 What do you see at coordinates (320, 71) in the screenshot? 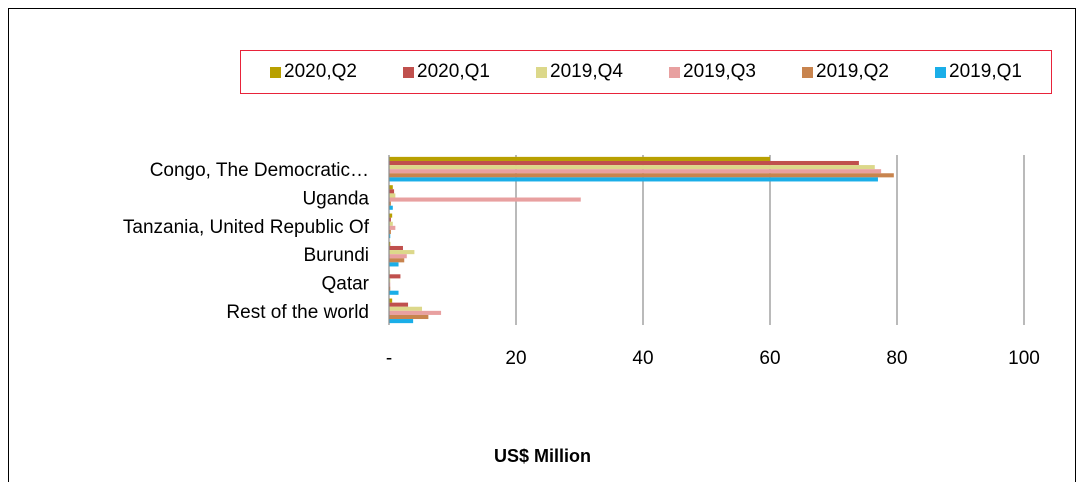
I see `legend-label: 2020,Q2` at bounding box center [320, 71].